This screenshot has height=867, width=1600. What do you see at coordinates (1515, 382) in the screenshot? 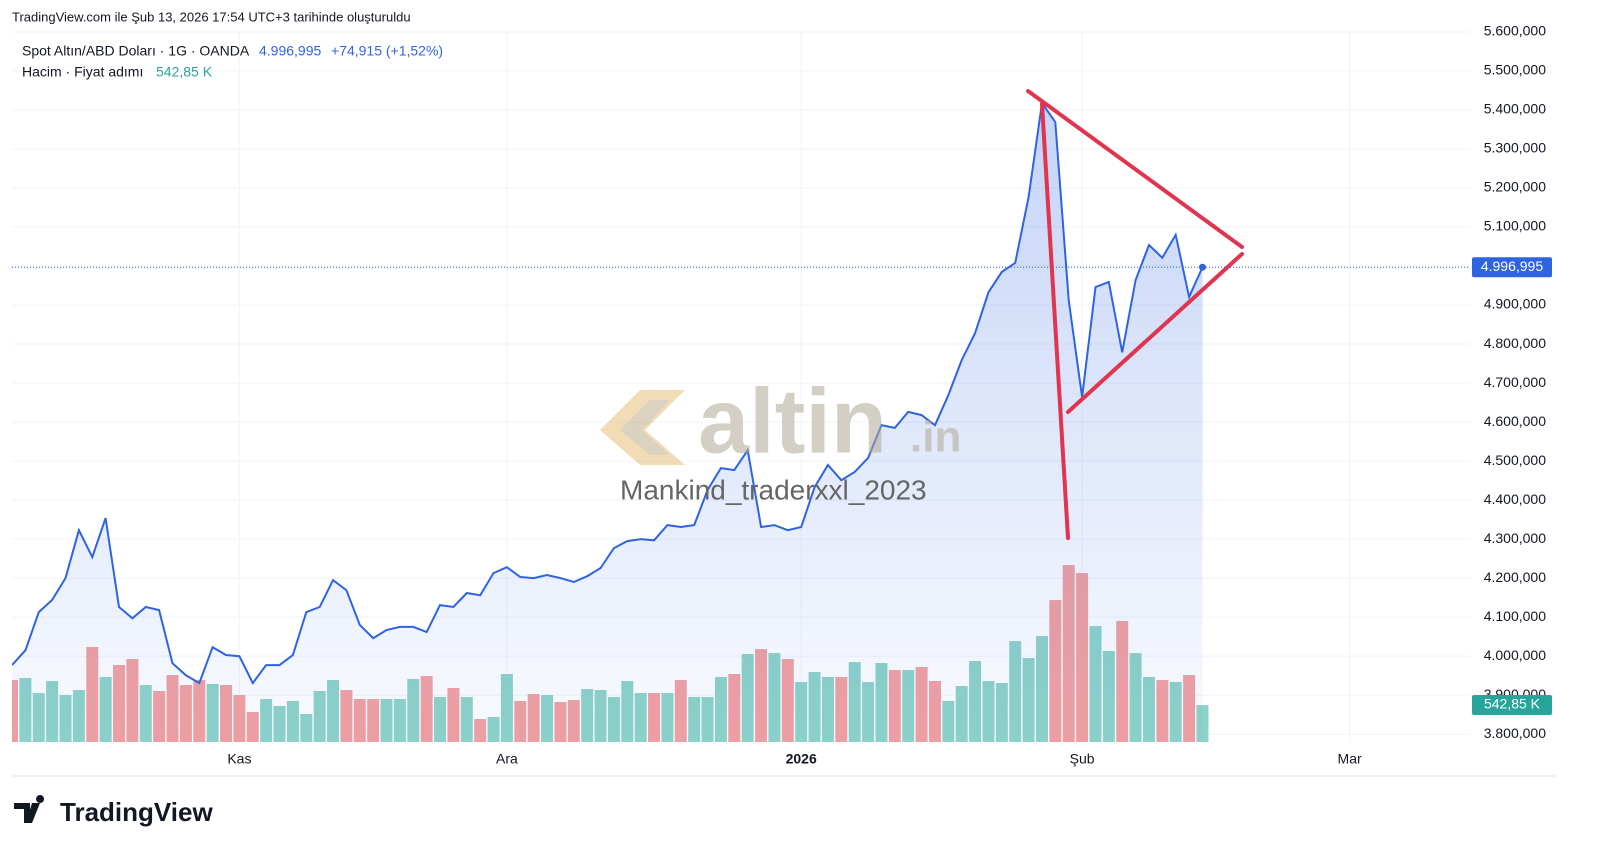
I see `y-tick-label: 4.700,000` at bounding box center [1515, 382].